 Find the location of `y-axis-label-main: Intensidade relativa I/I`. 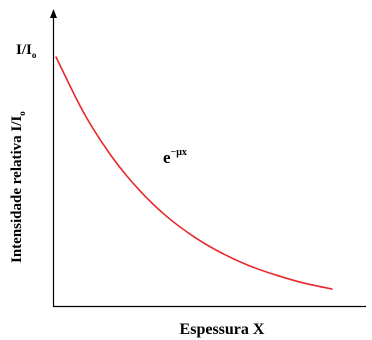

y-axis-label-main: Intensidade relativa I/I is located at coordinates (17, 189).